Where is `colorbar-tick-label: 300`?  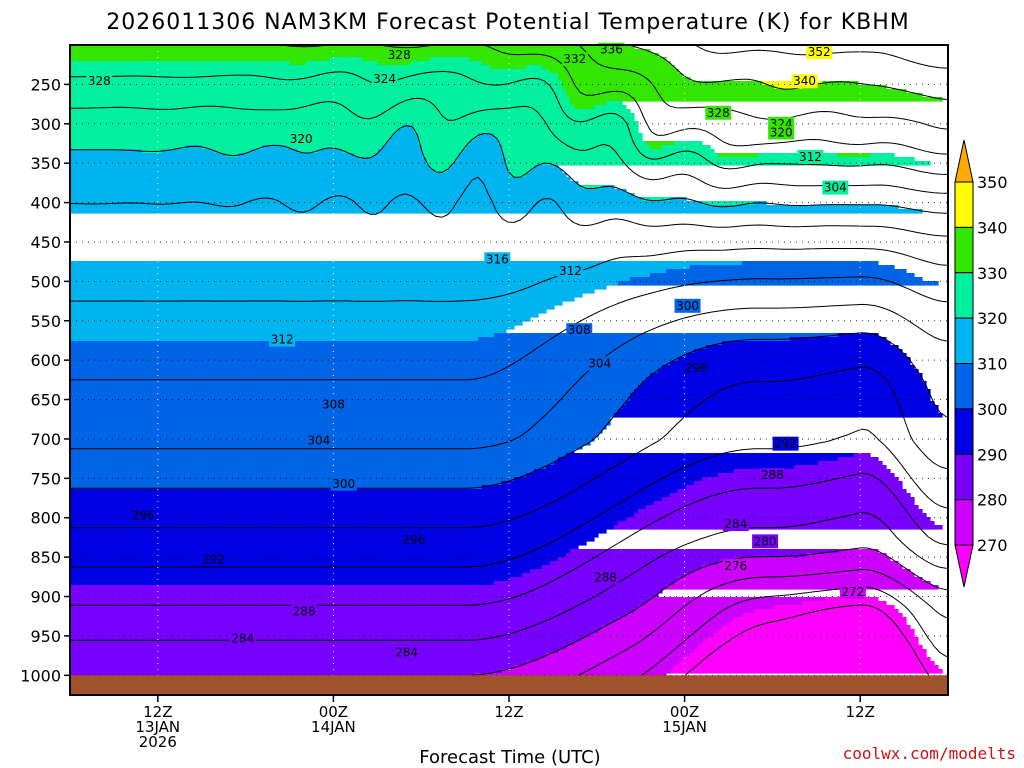 colorbar-tick-label: 300 is located at coordinates (992, 409).